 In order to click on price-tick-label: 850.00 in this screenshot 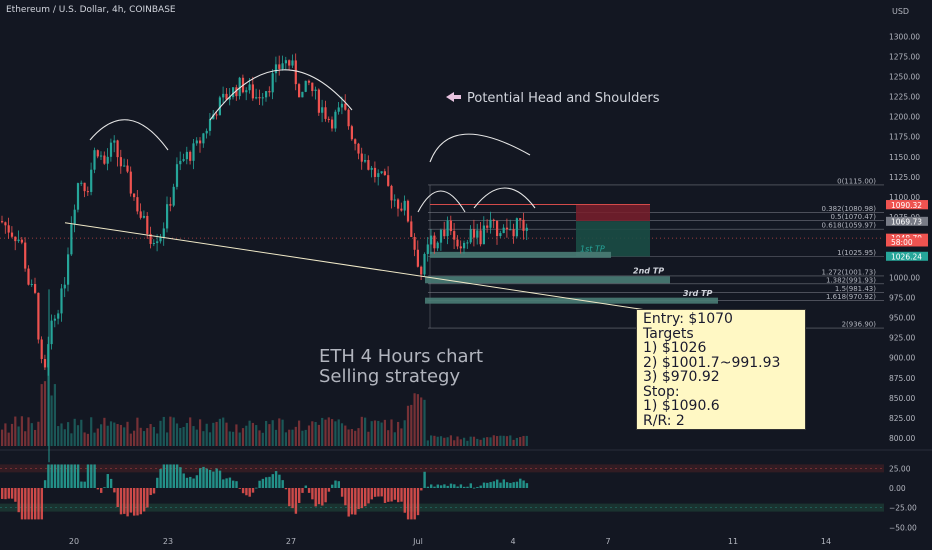, I will do `click(902, 398)`.